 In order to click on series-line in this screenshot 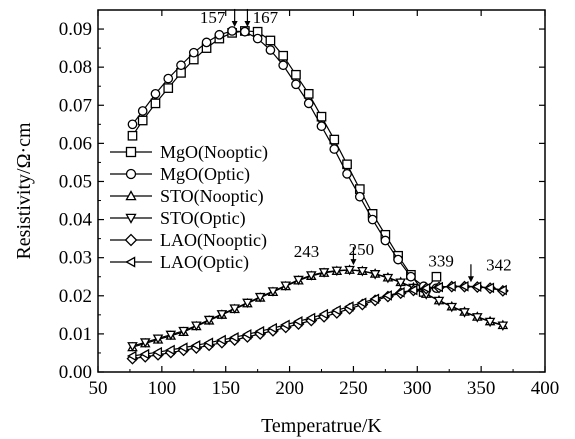, I will do `click(317, 323)`.